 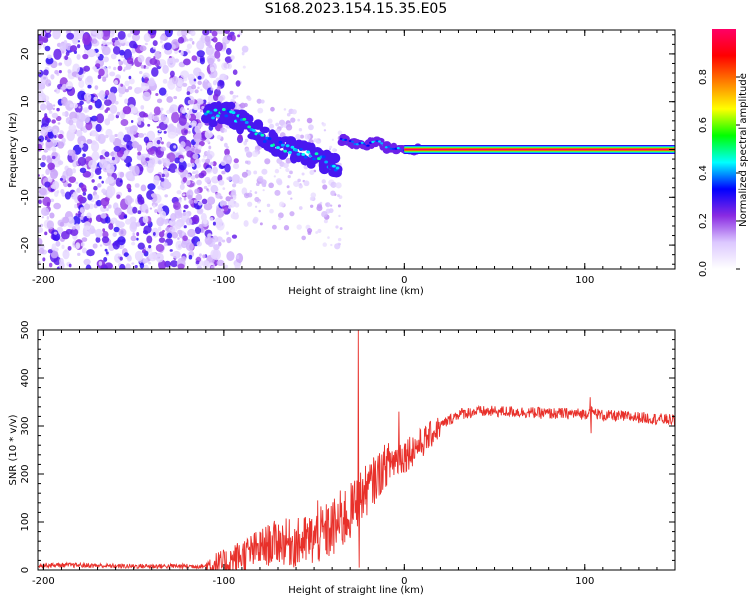 I want to click on y-tick-label: 10, so click(x=25, y=101).